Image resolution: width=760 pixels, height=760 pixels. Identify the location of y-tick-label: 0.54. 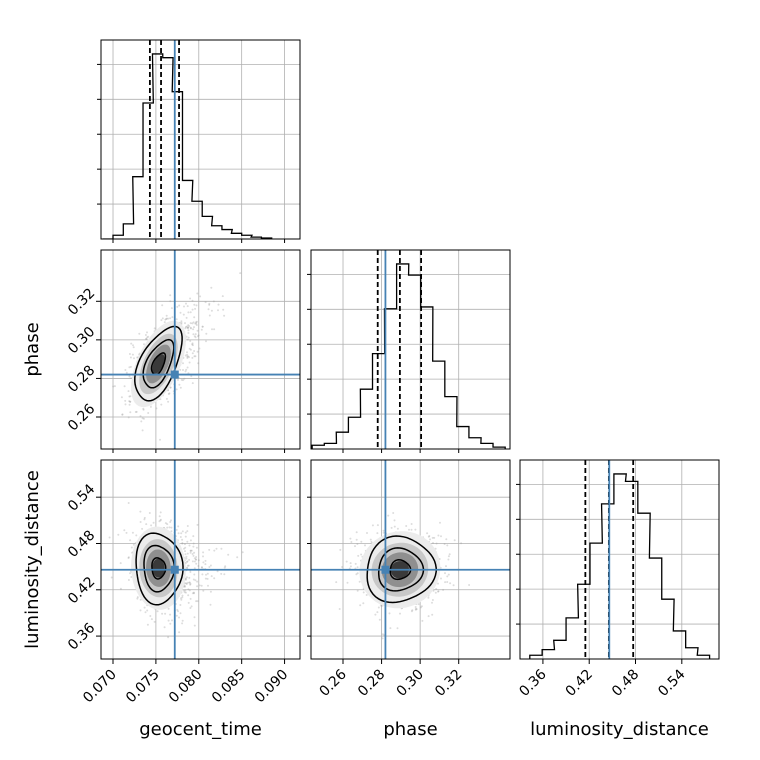
(81, 497).